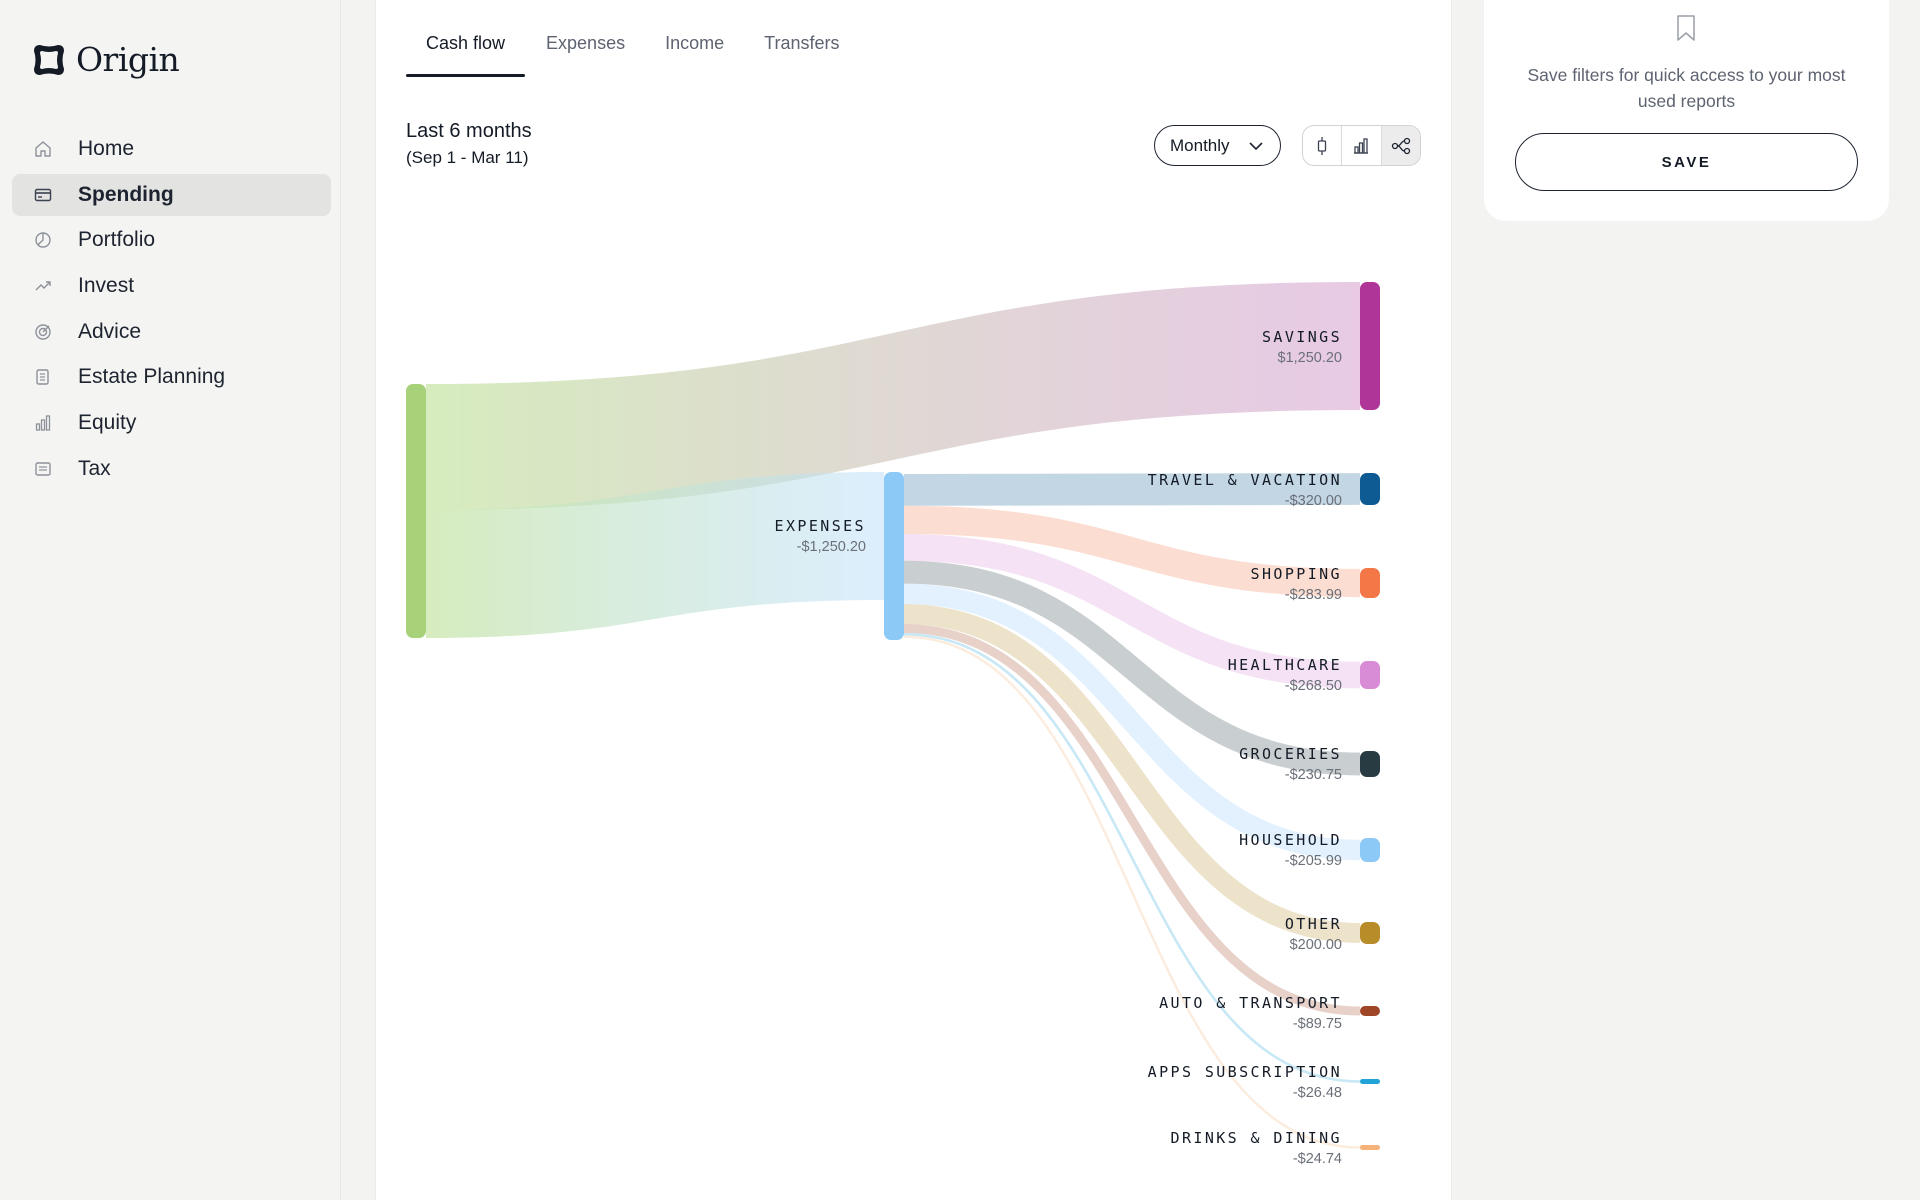  Describe the element at coordinates (1370, 1147) in the screenshot. I see `node-drinks` at that location.